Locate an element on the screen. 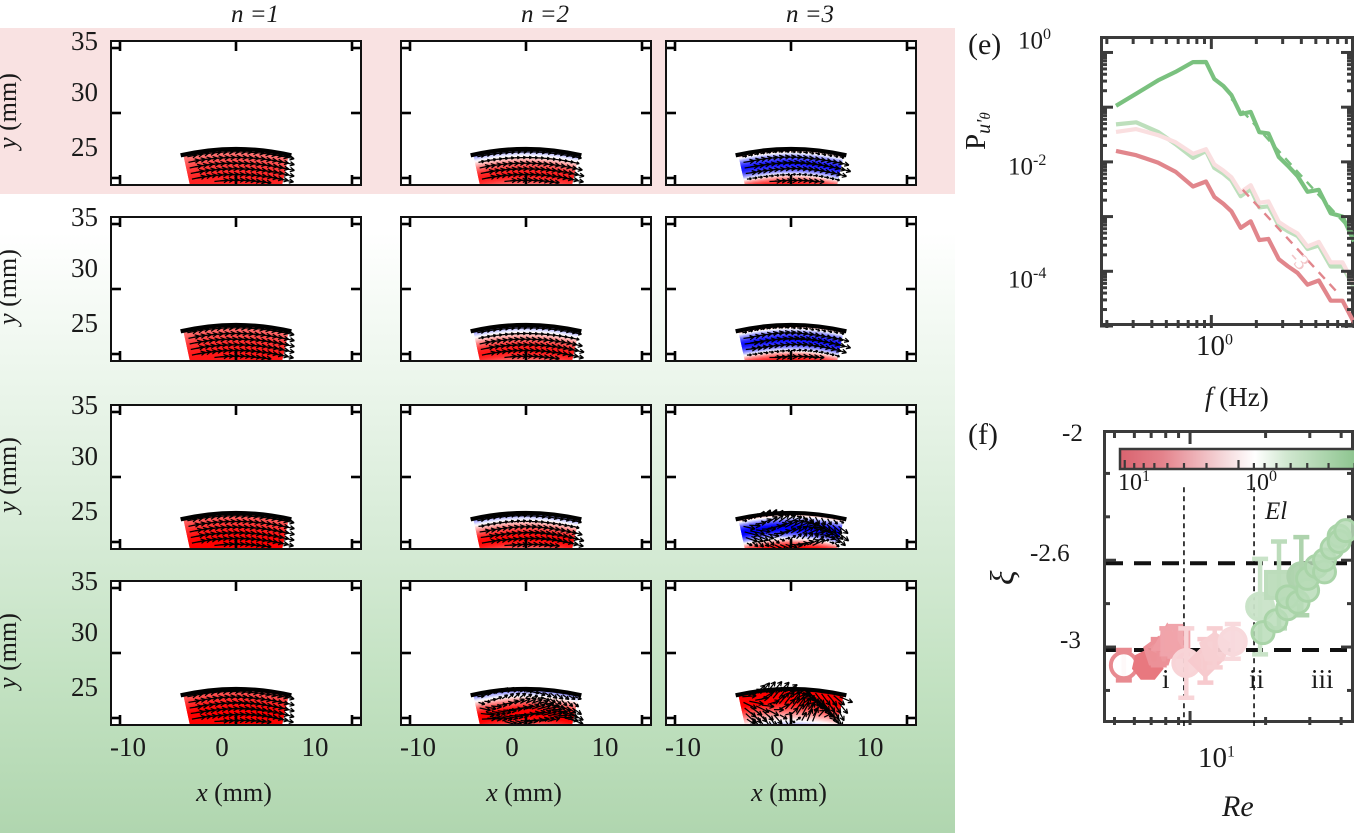  y-tick-r3-30: 30 is located at coordinates (84, 456).